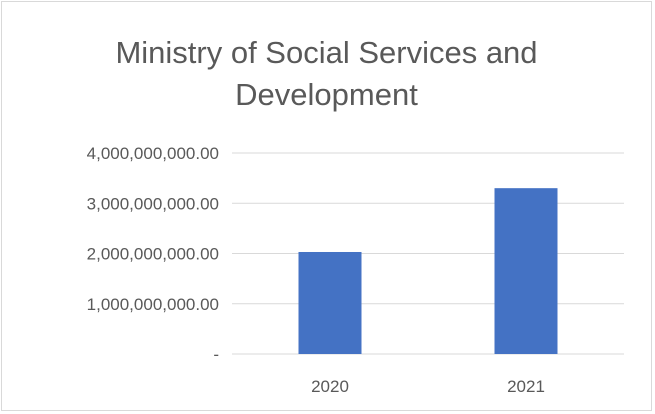  What do you see at coordinates (216, 354) in the screenshot?
I see `y-tick-label-0: -` at bounding box center [216, 354].